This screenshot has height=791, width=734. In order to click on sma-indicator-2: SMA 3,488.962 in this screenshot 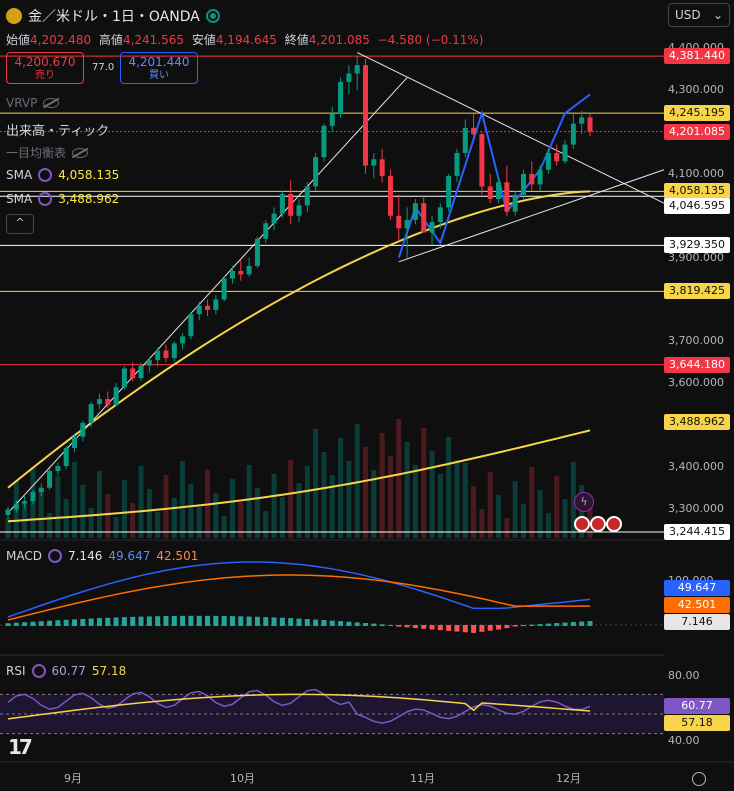, I will do `click(62, 199)`.